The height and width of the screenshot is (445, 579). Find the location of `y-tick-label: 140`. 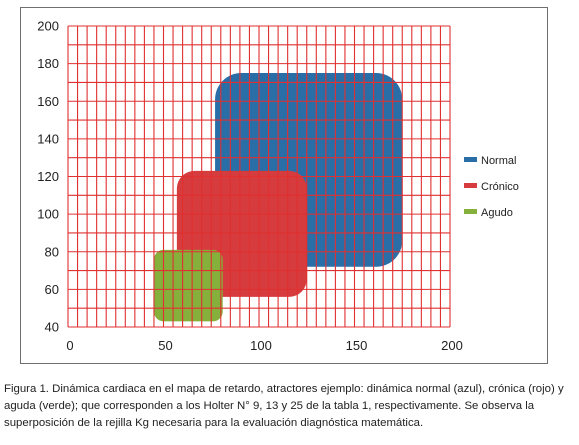

y-tick-label: 140 is located at coordinates (48, 138).